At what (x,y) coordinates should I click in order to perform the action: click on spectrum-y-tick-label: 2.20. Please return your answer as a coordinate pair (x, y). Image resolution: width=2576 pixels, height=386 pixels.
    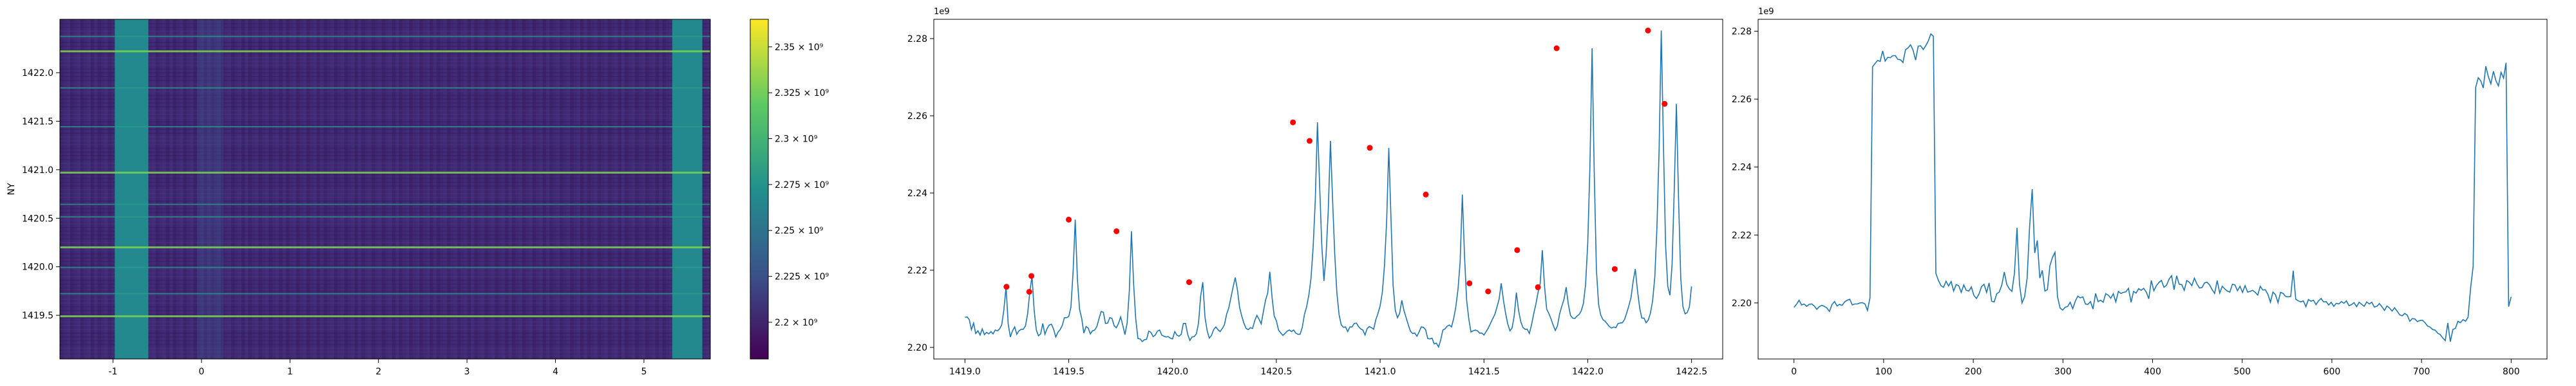
    Looking at the image, I should click on (917, 348).